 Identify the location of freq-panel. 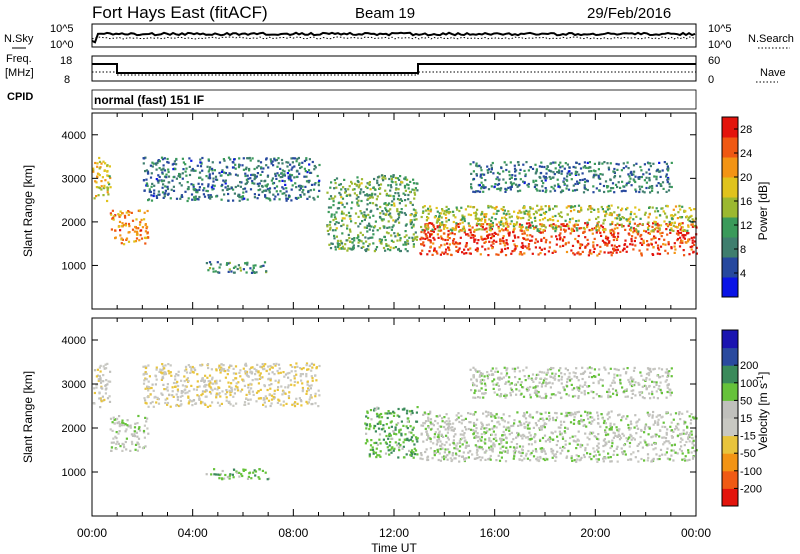
(394, 68).